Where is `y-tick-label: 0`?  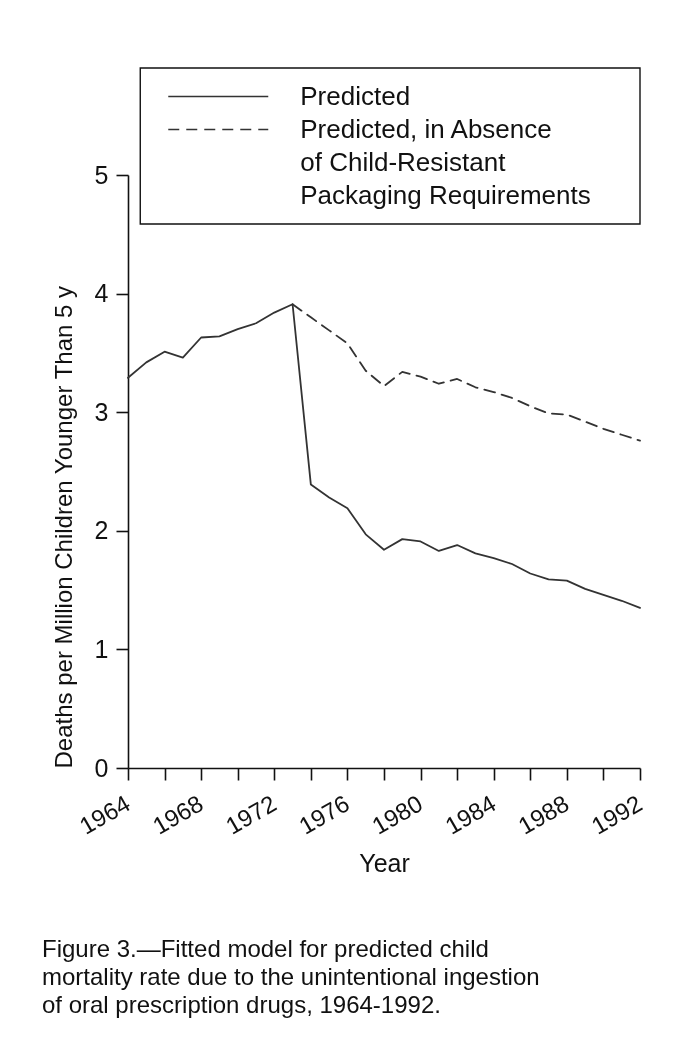 y-tick-label: 0 is located at coordinates (101, 767).